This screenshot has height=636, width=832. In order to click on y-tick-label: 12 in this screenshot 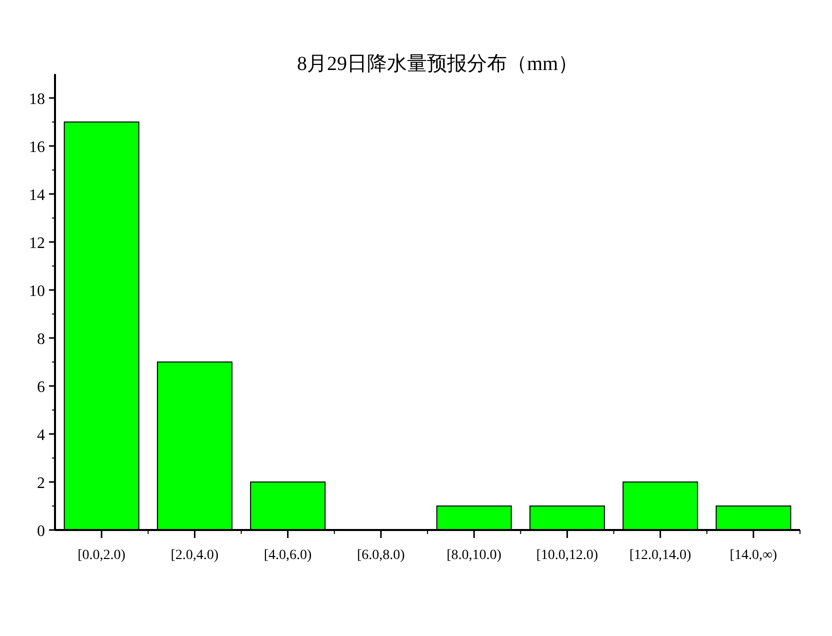, I will do `click(37, 243)`.